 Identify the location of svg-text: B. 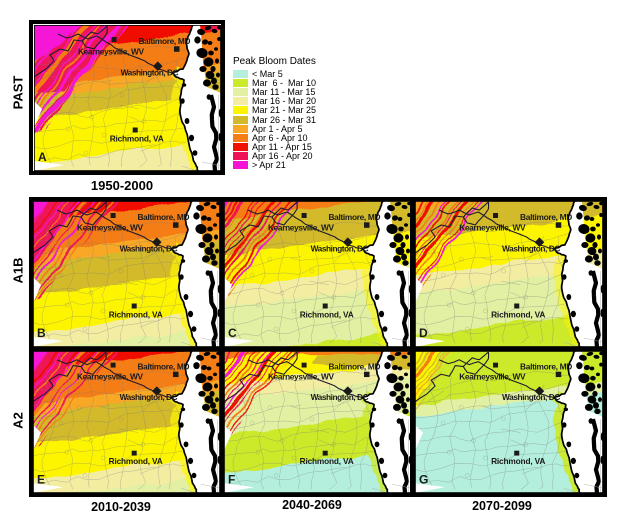
(41, 333).